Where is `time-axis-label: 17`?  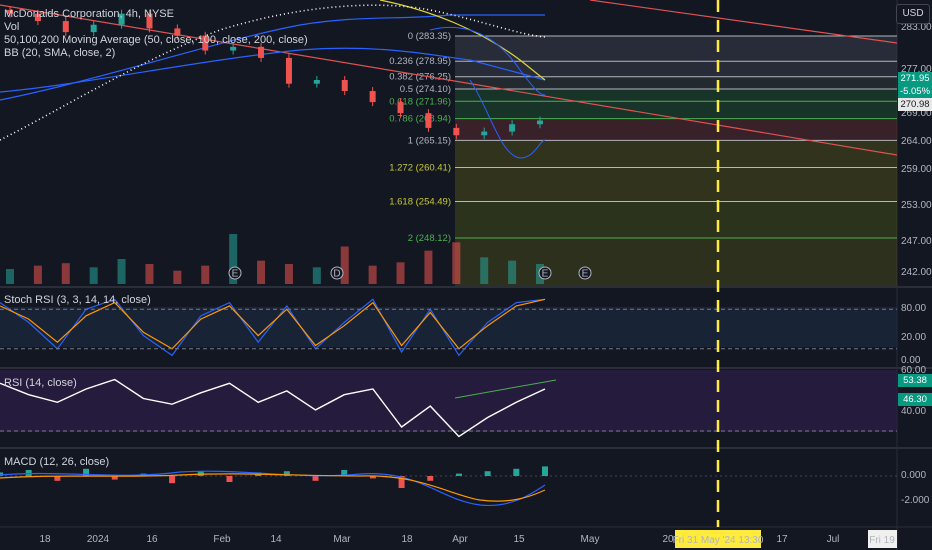
time-axis-label: 17 is located at coordinates (782, 539).